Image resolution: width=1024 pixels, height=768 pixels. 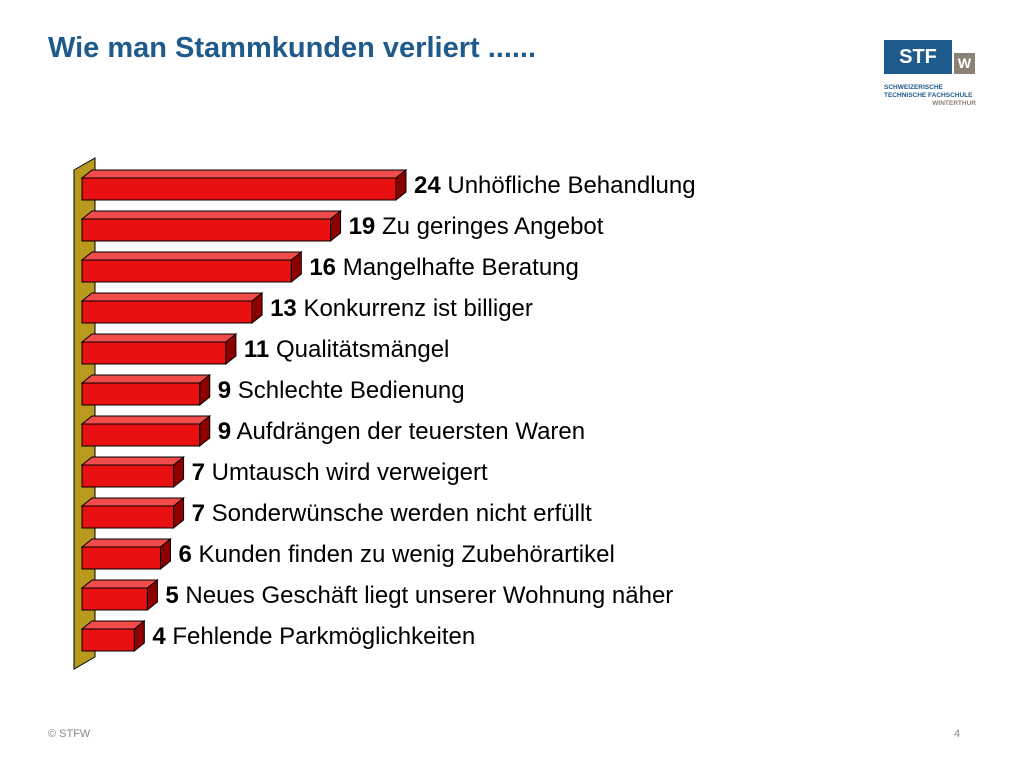 I want to click on bar-label-1: 24 Unhöfliche Behandlung, so click(x=555, y=185).